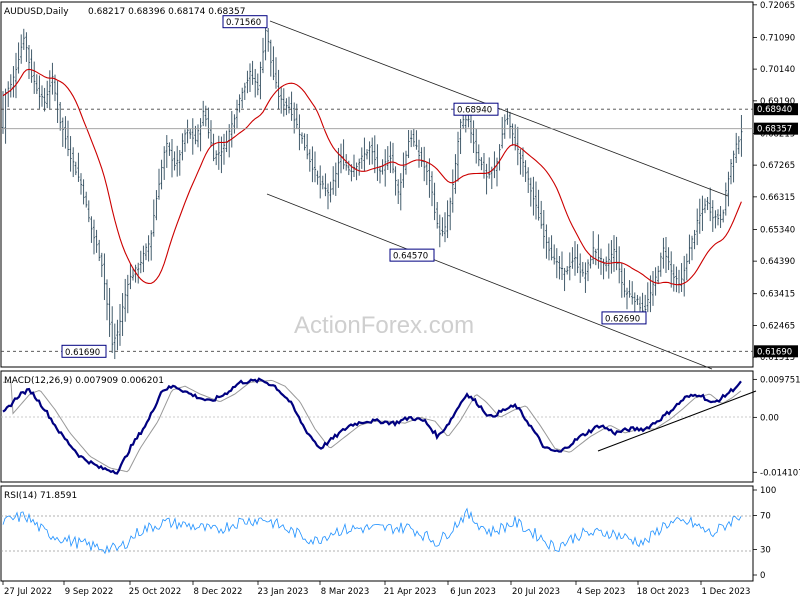  I want to click on date-tick-label: 1 Dec 2023, so click(726, 592).